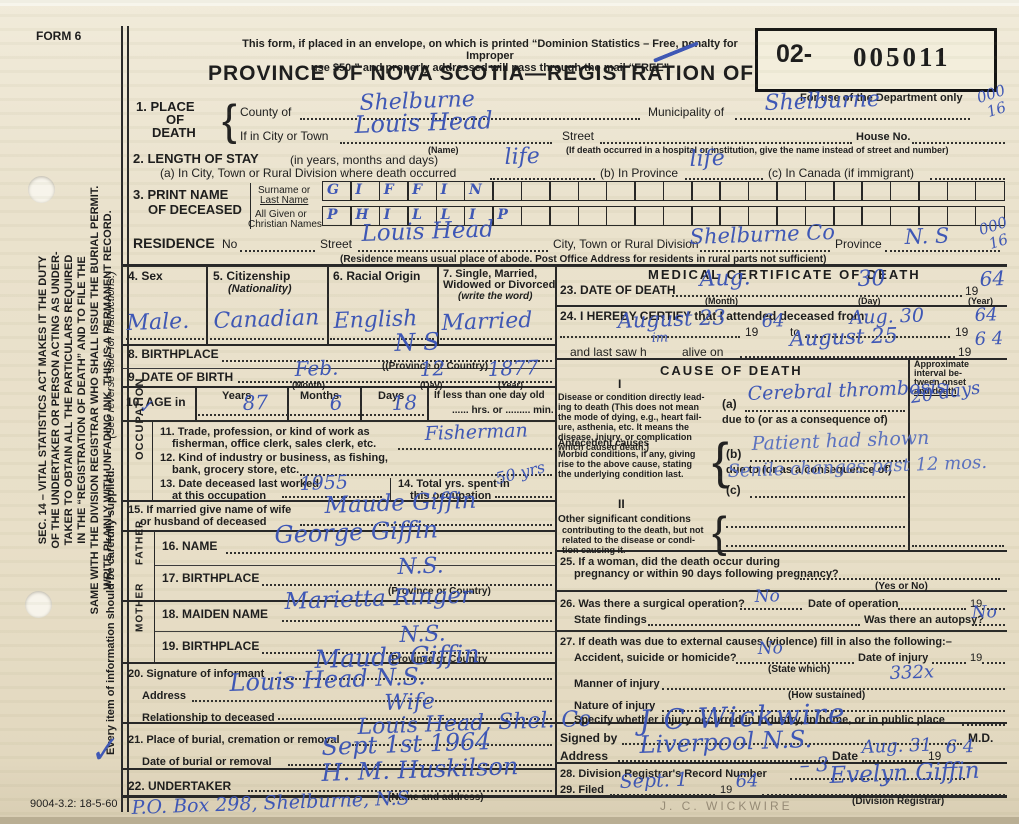 Image resolution: width=1019 pixels, height=824 pixels. Describe the element at coordinates (805, 420) in the screenshot. I see `due-to-label: due to (or as a consequence of)` at that location.